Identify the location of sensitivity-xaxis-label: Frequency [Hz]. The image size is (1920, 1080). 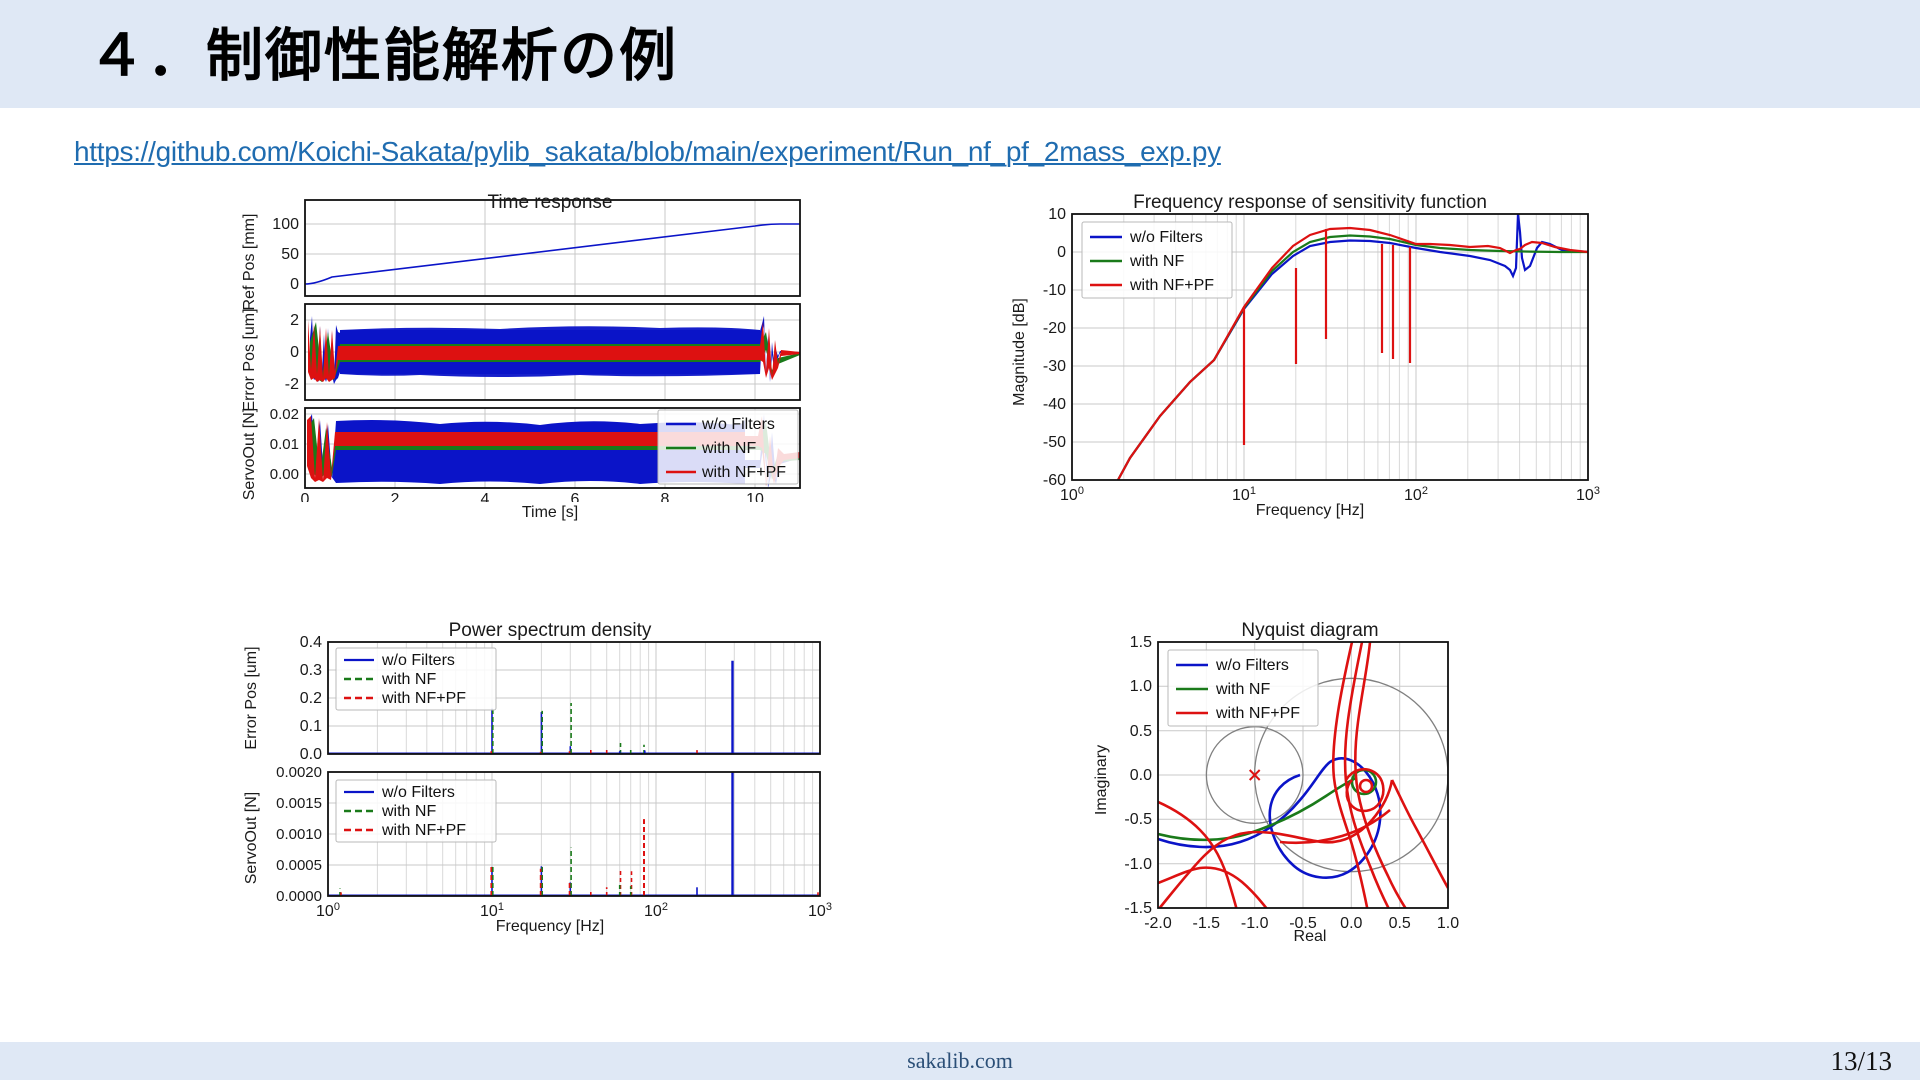
(1310, 510).